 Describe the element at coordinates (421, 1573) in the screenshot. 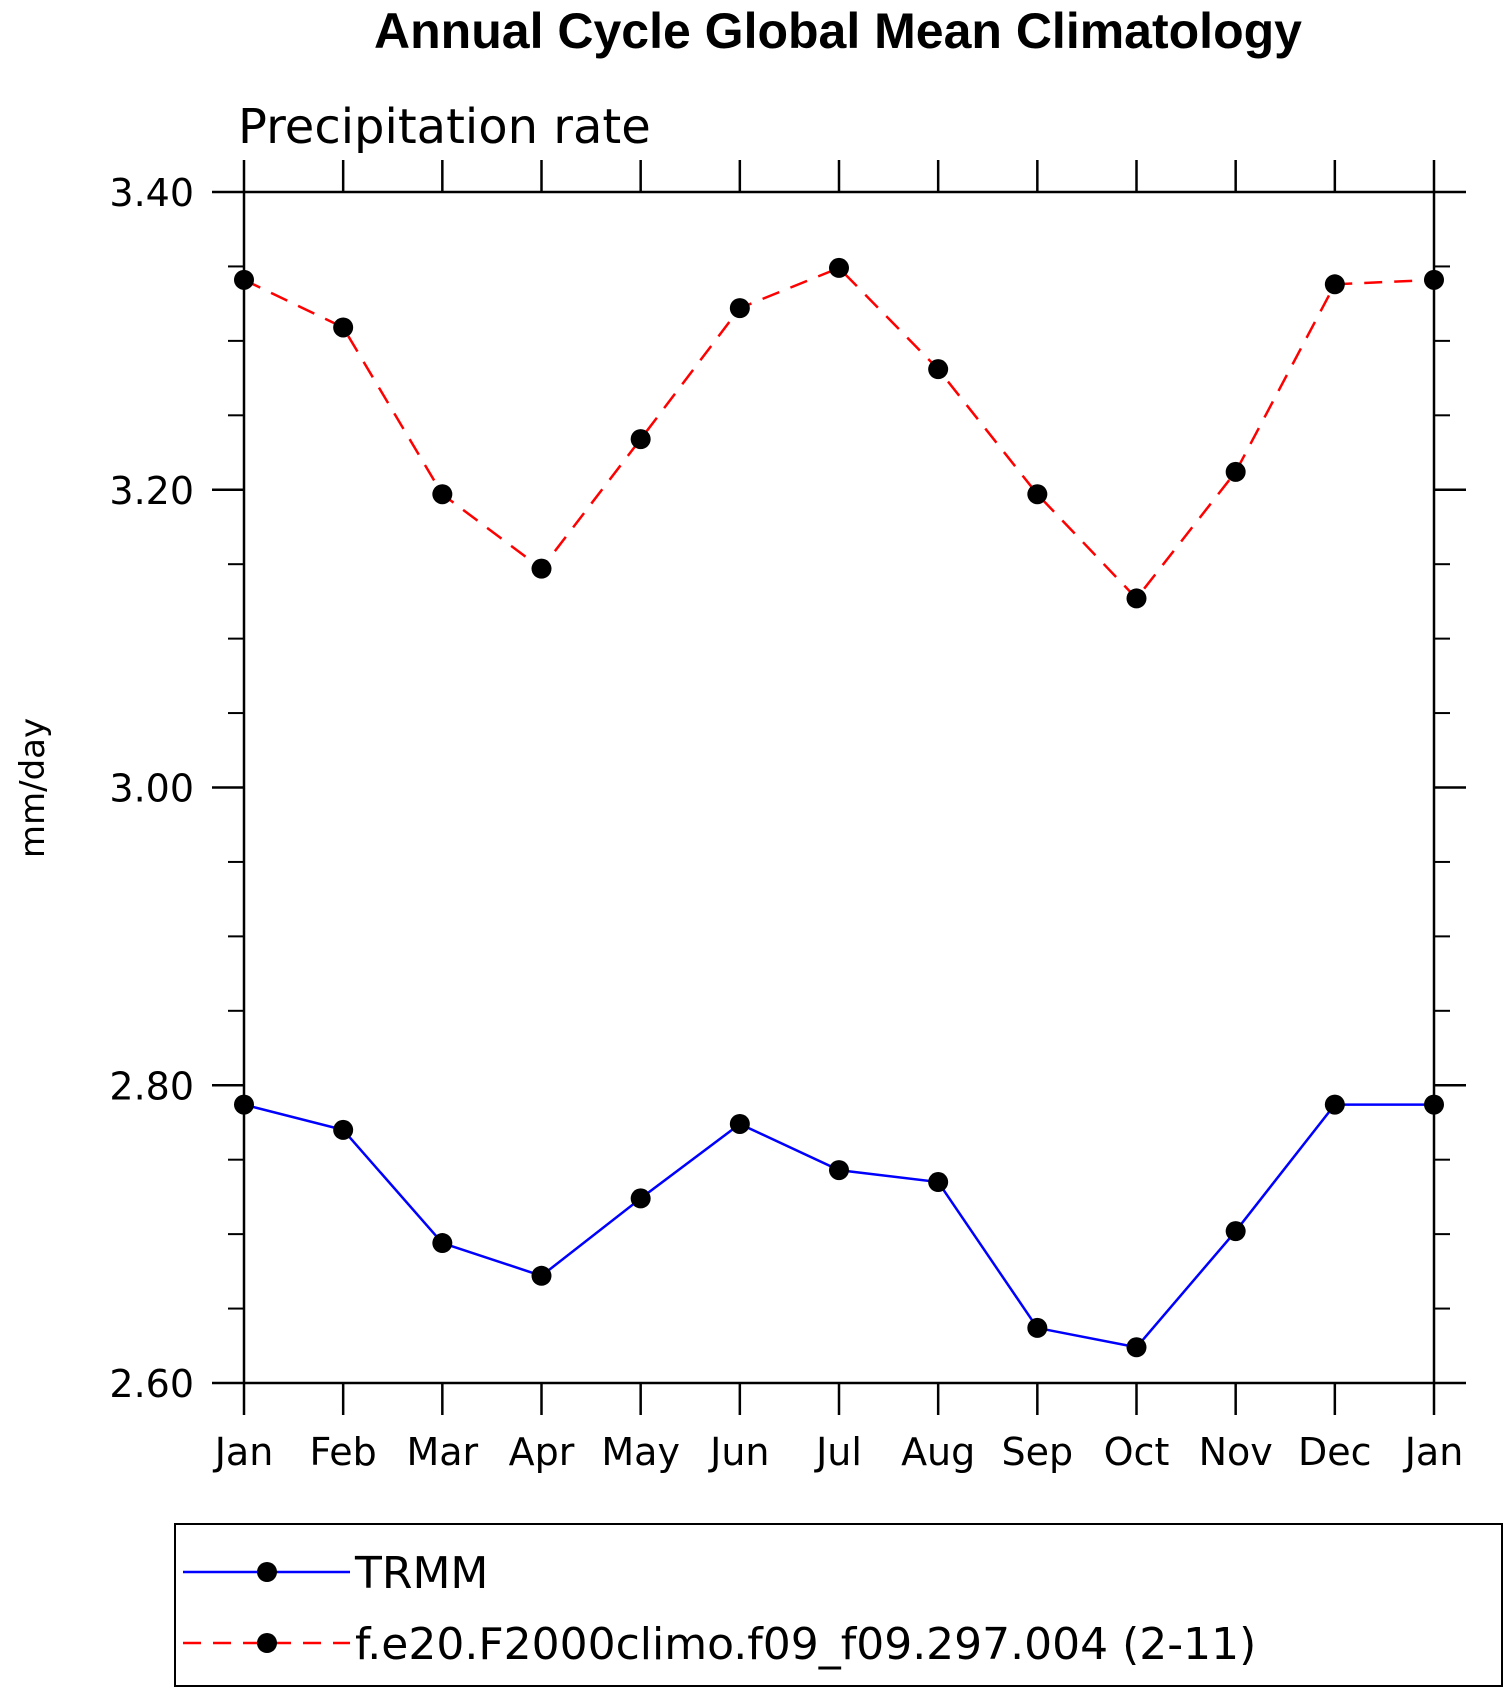

I see `legend-label: TRMM` at that location.